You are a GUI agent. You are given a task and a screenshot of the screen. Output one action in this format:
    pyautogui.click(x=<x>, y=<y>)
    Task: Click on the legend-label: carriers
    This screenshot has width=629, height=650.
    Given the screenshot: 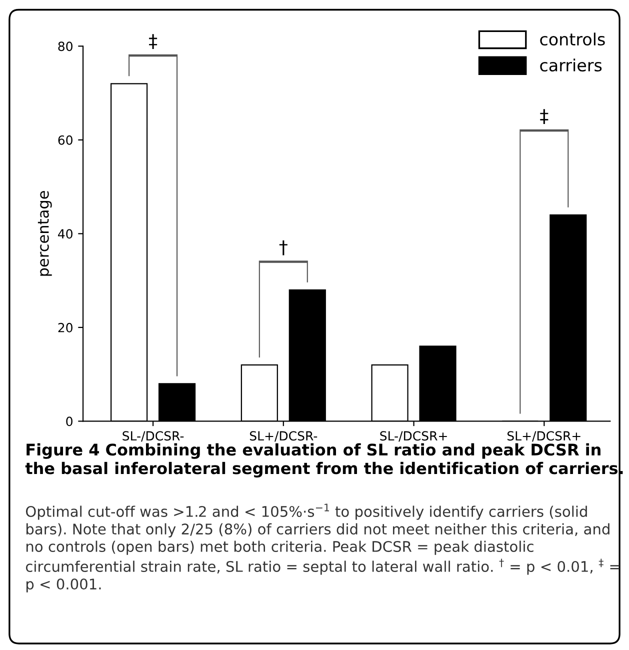 What is the action you would take?
    pyautogui.click(x=571, y=65)
    